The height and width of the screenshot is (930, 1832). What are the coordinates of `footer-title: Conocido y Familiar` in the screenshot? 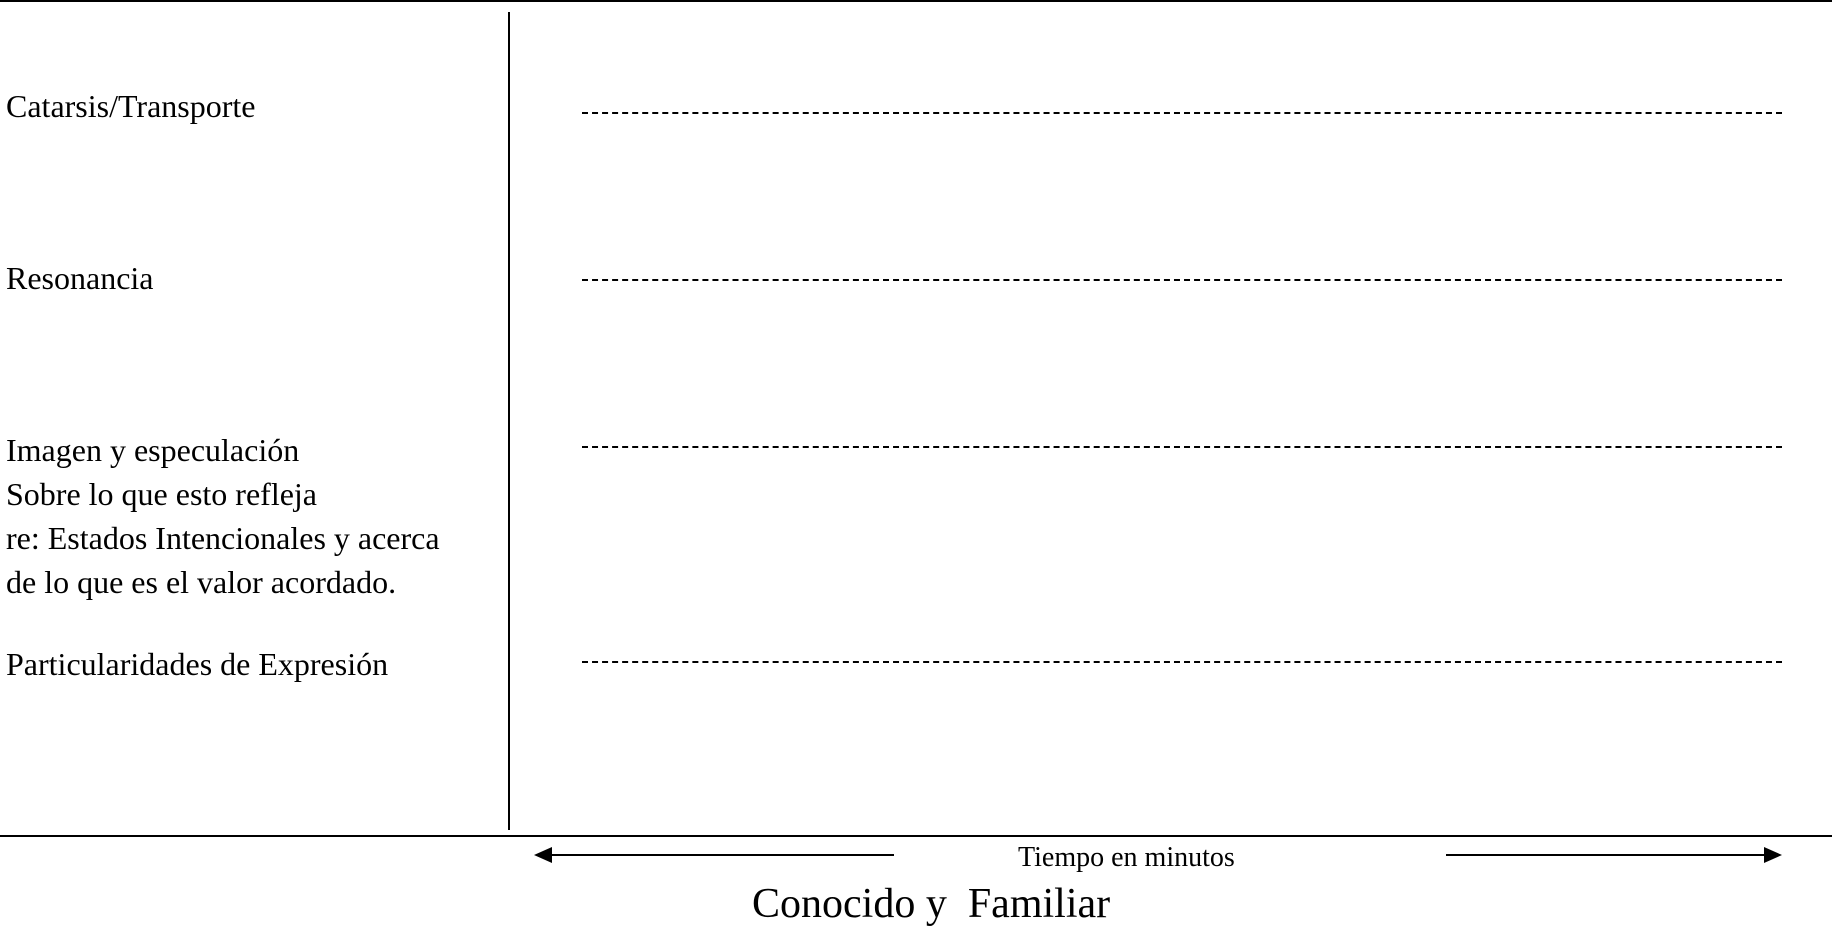 It's located at (931, 904).